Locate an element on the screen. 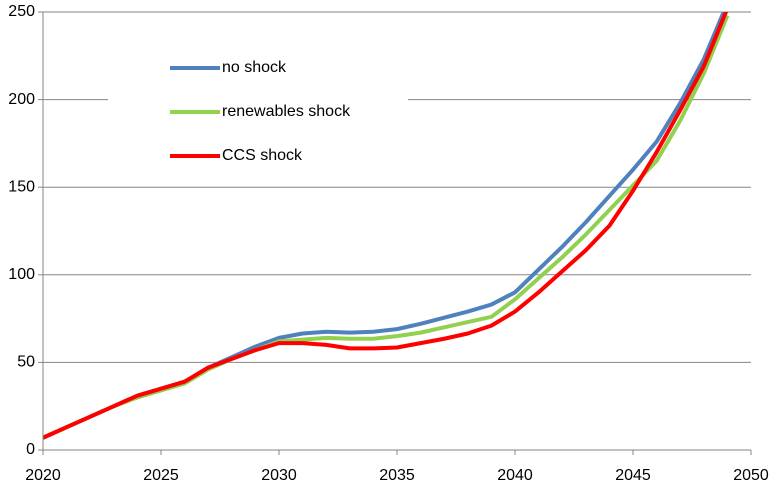 This screenshot has width=784, height=503. y-tick-label: 50 is located at coordinates (26, 362).